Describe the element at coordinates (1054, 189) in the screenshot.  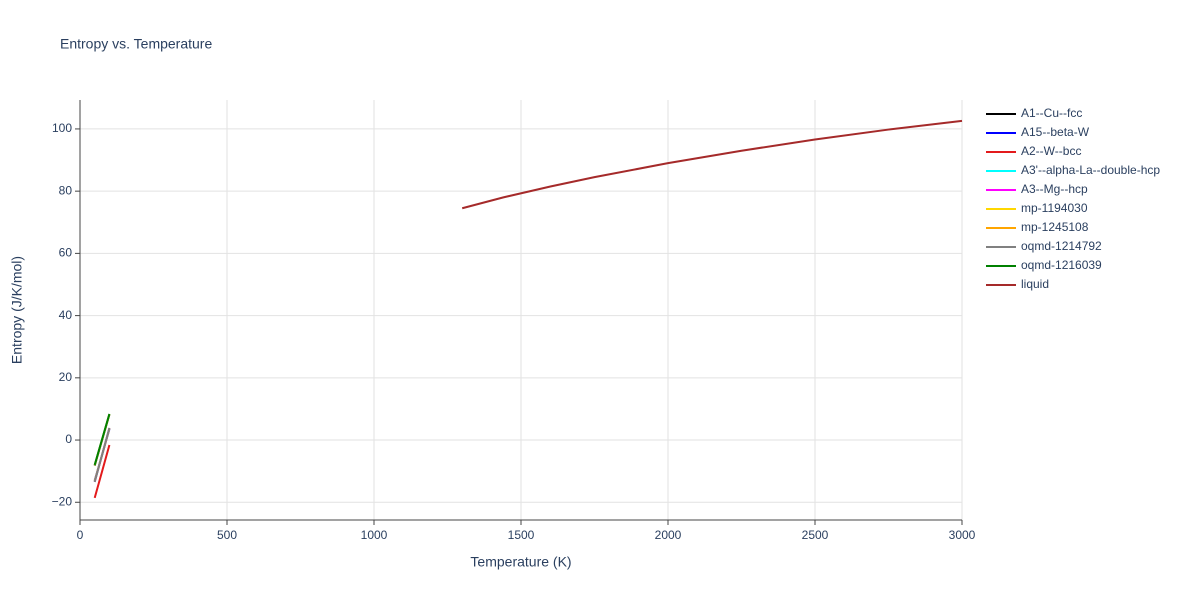
I see `legend-label: A3--Mg--hcp` at that location.